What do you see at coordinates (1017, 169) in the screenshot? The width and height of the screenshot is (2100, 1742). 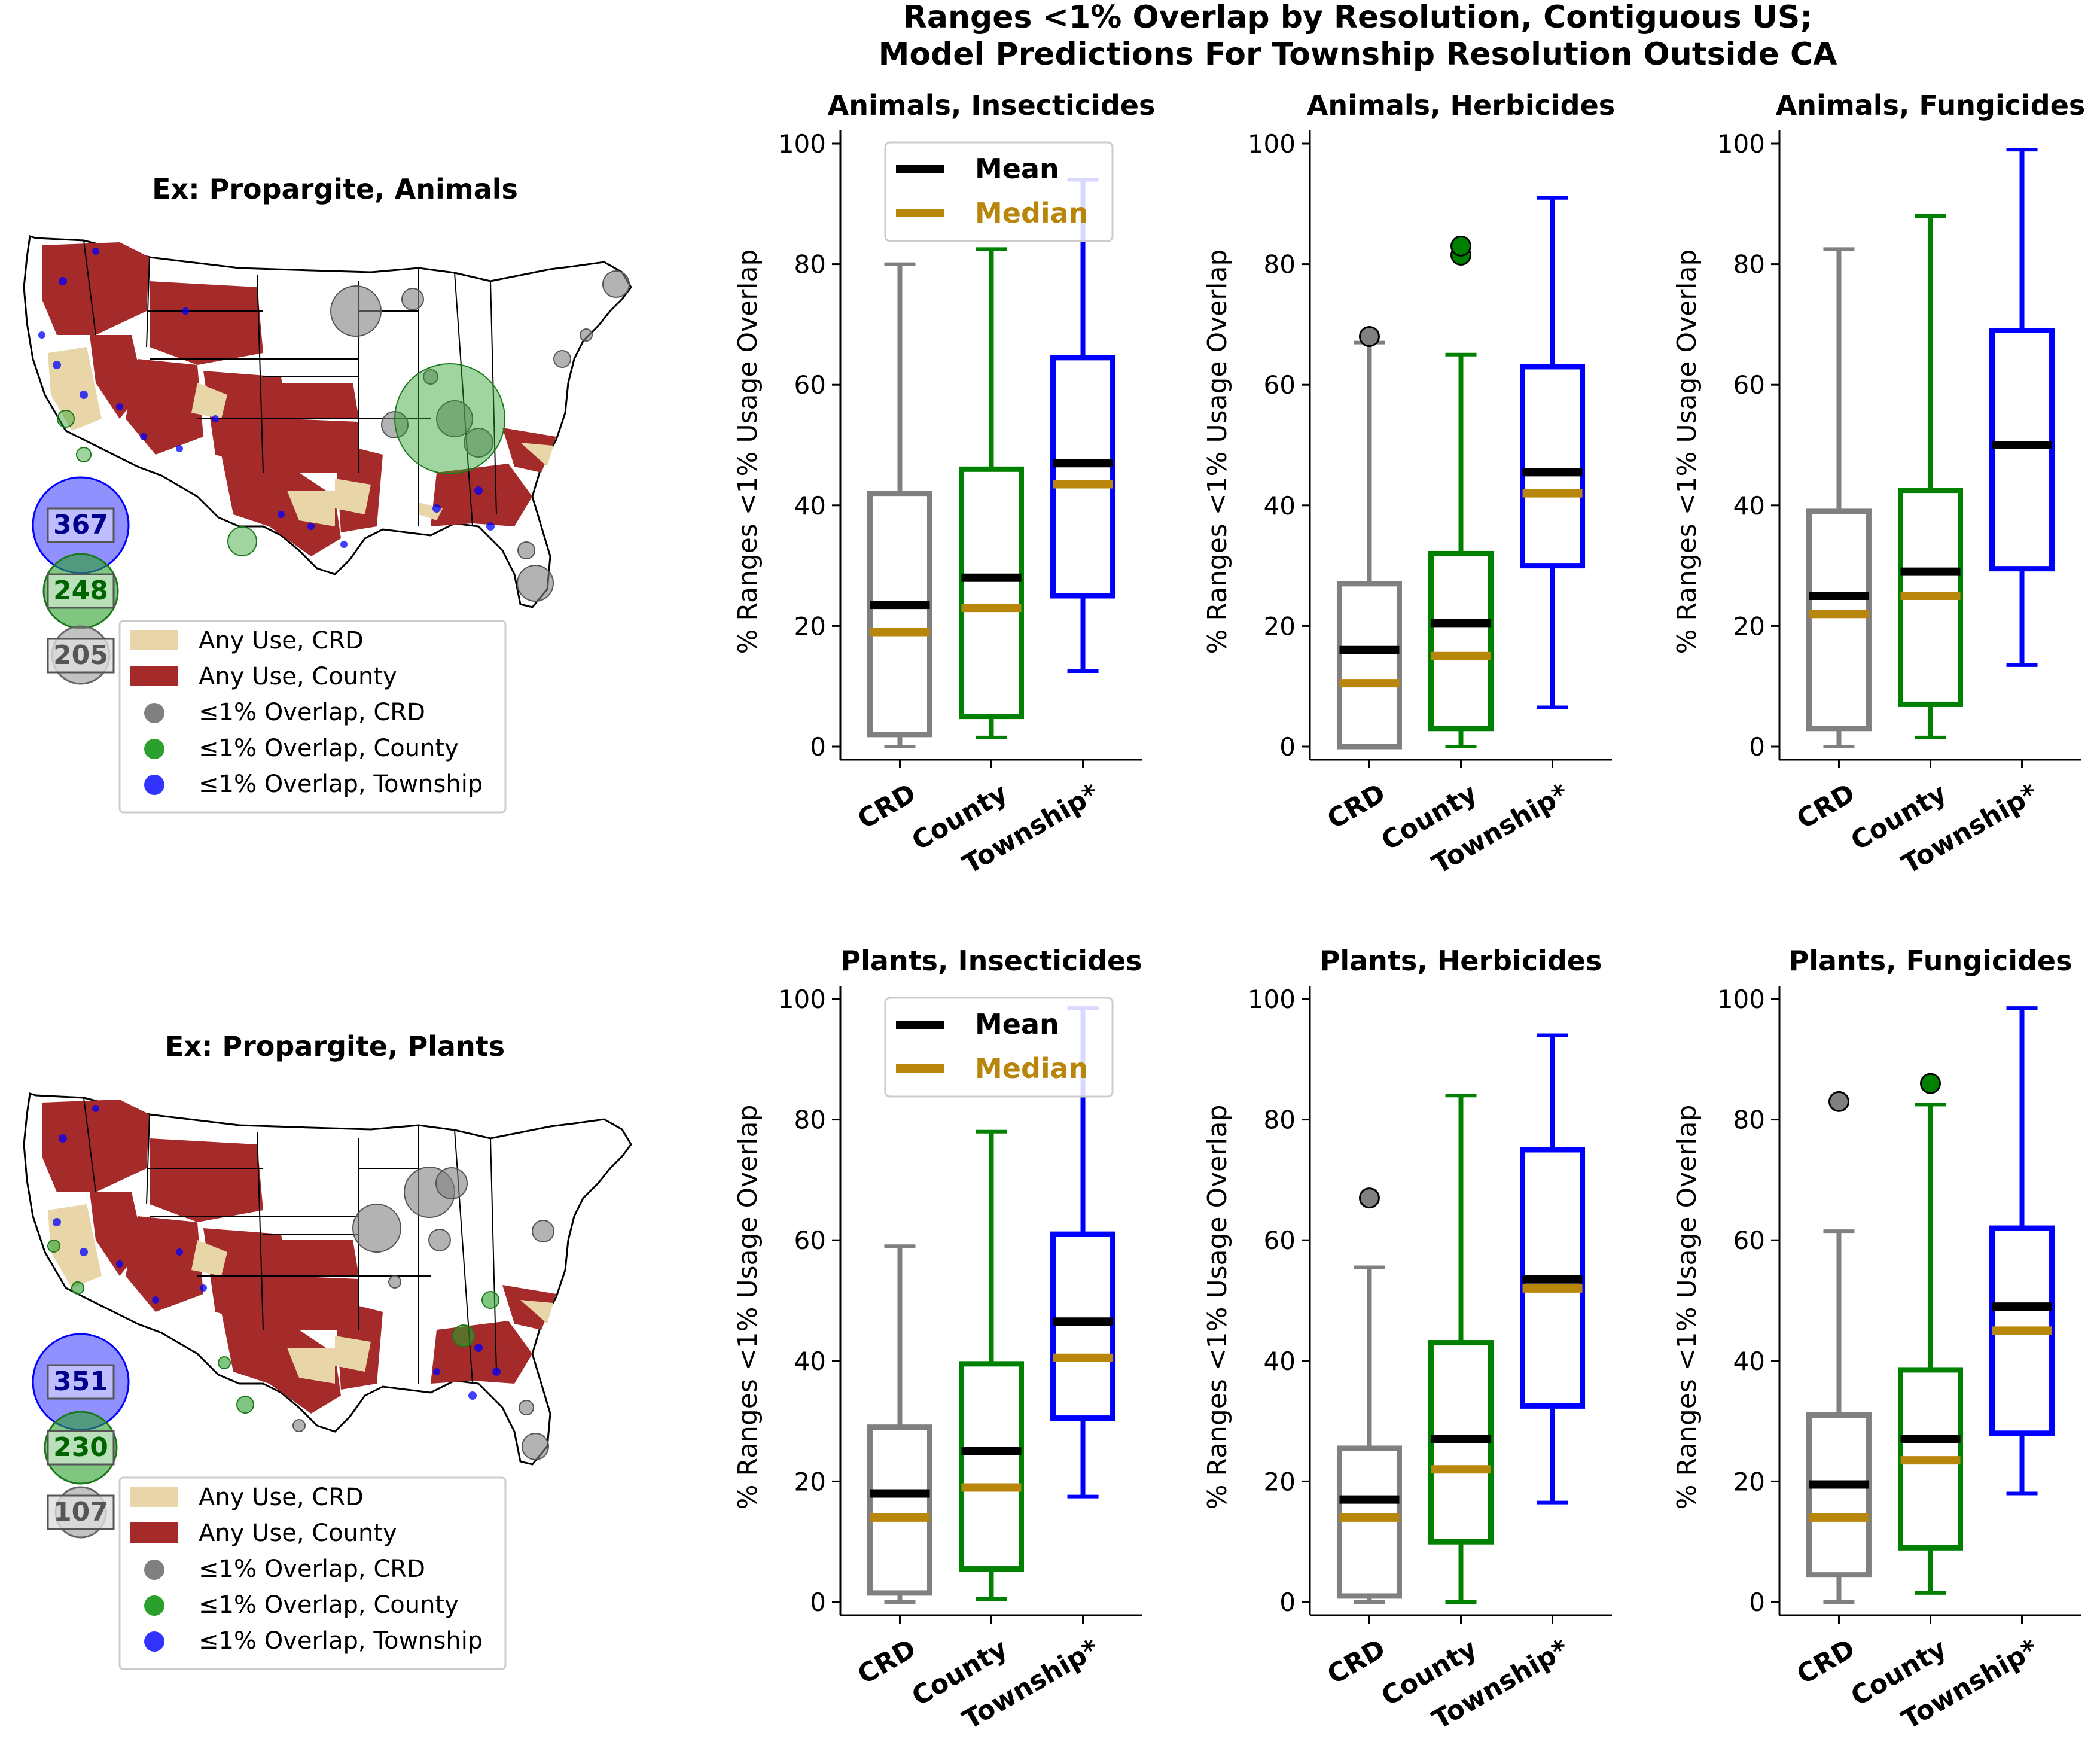 I see `legend-mean-label: Mean` at bounding box center [1017, 169].